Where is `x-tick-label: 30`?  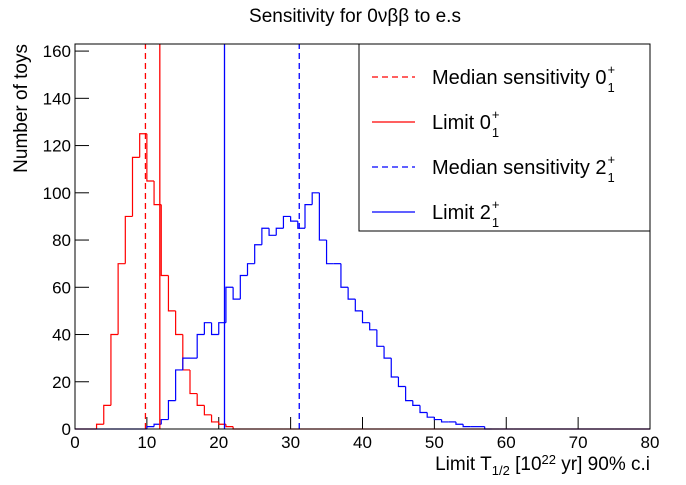
x-tick-label: 30 is located at coordinates (290, 442).